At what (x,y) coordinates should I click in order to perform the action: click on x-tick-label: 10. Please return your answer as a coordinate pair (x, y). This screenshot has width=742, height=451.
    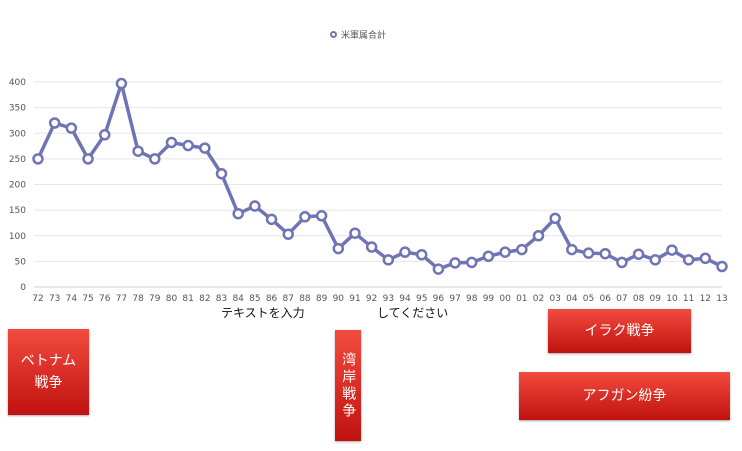
    Looking at the image, I should click on (672, 299).